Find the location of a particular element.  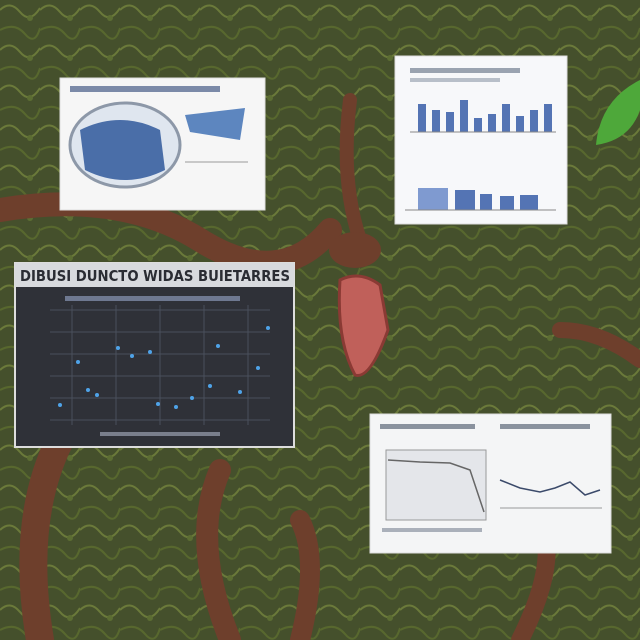

panel-heading: DIBUSI DUNCTO WIDAS BUIETARRES is located at coordinates (155, 276).